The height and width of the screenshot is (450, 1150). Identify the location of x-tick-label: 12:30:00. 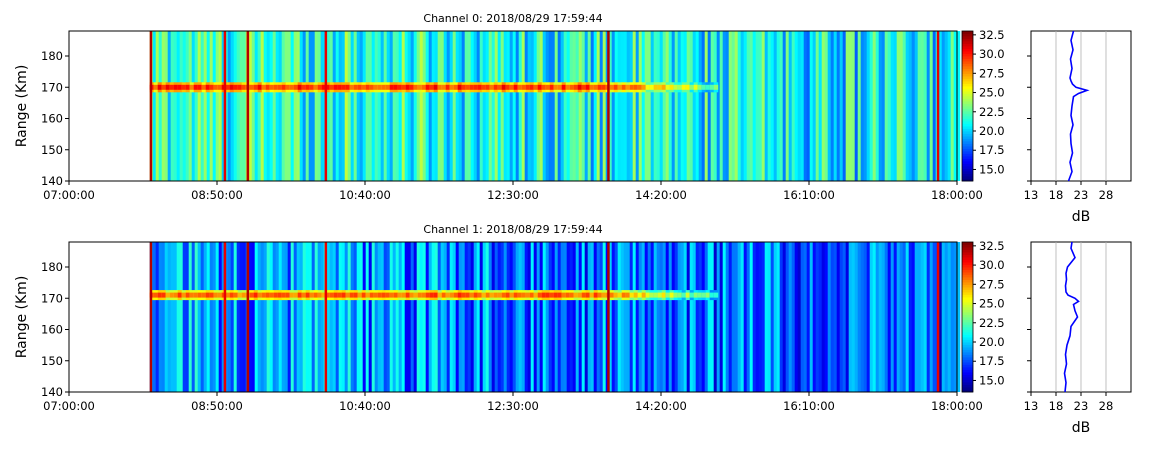
(513, 195).